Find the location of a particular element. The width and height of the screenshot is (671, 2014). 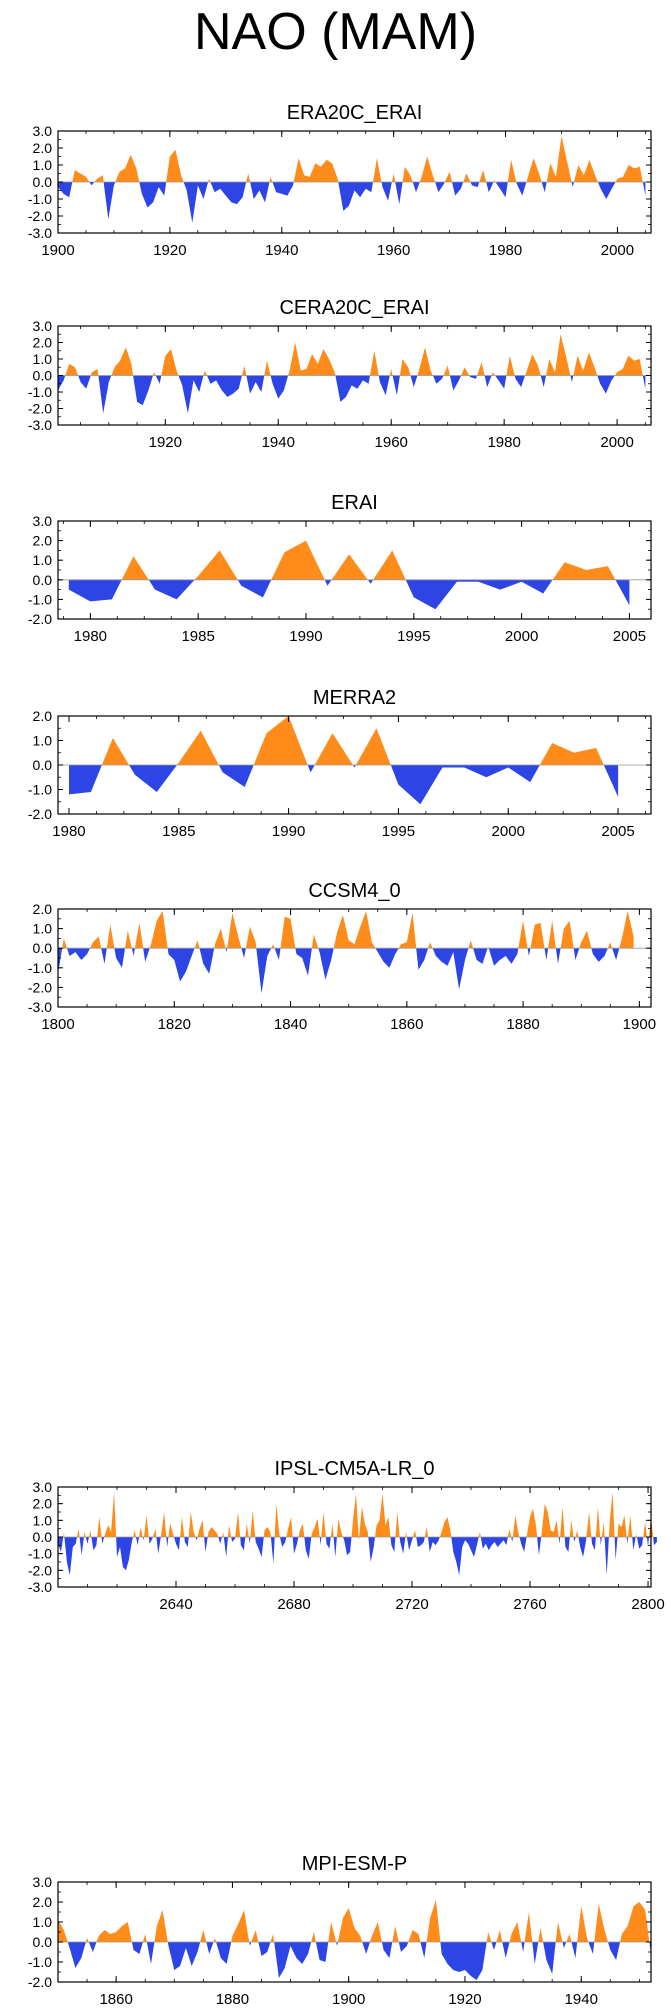

chart-title: CCSM4_0 is located at coordinates (354, 891).